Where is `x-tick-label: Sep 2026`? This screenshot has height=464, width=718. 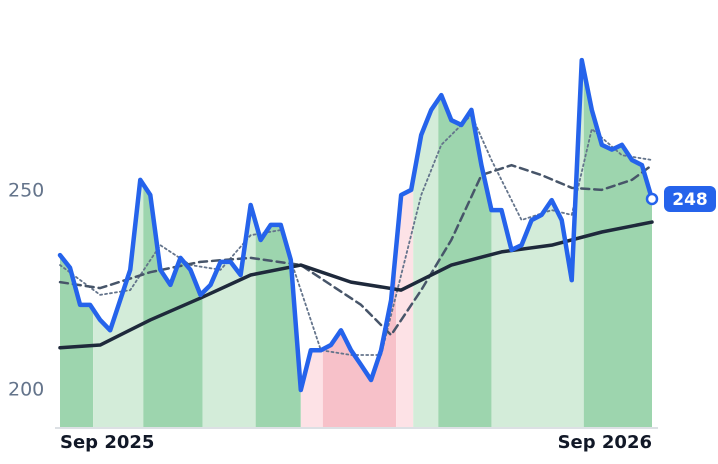 x-tick-label: Sep 2026 is located at coordinates (605, 442).